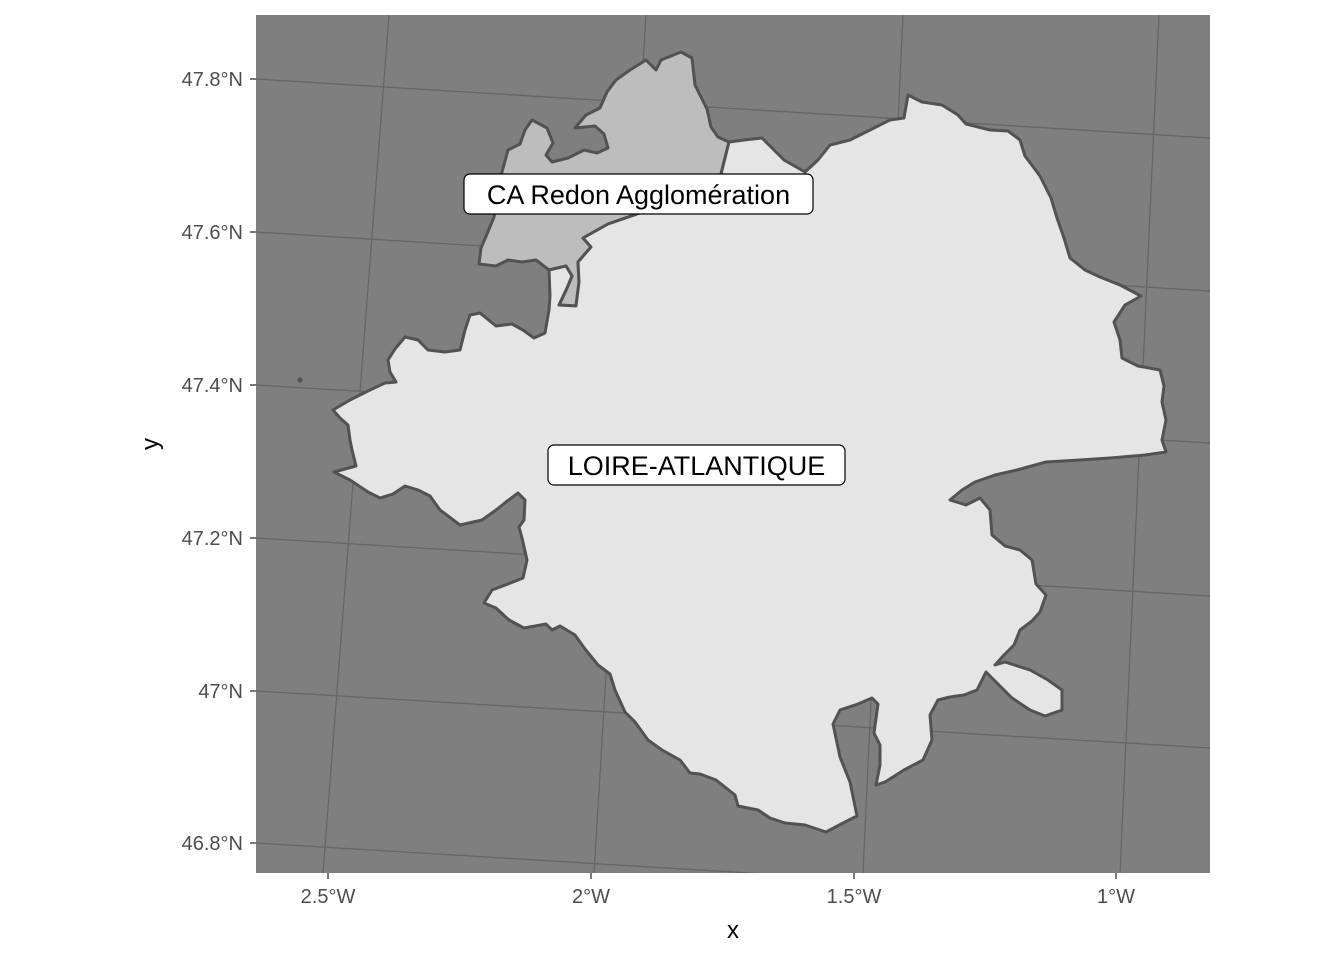  I want to click on label-ca-redon: CA Redon Agglomération, so click(638, 194).